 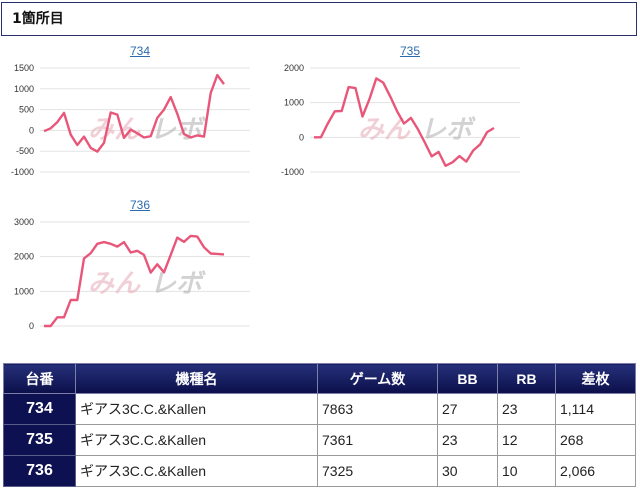 I want to click on chart-736: 736 3000 2000 1000 0 みん レボ, so click(x=130, y=268).